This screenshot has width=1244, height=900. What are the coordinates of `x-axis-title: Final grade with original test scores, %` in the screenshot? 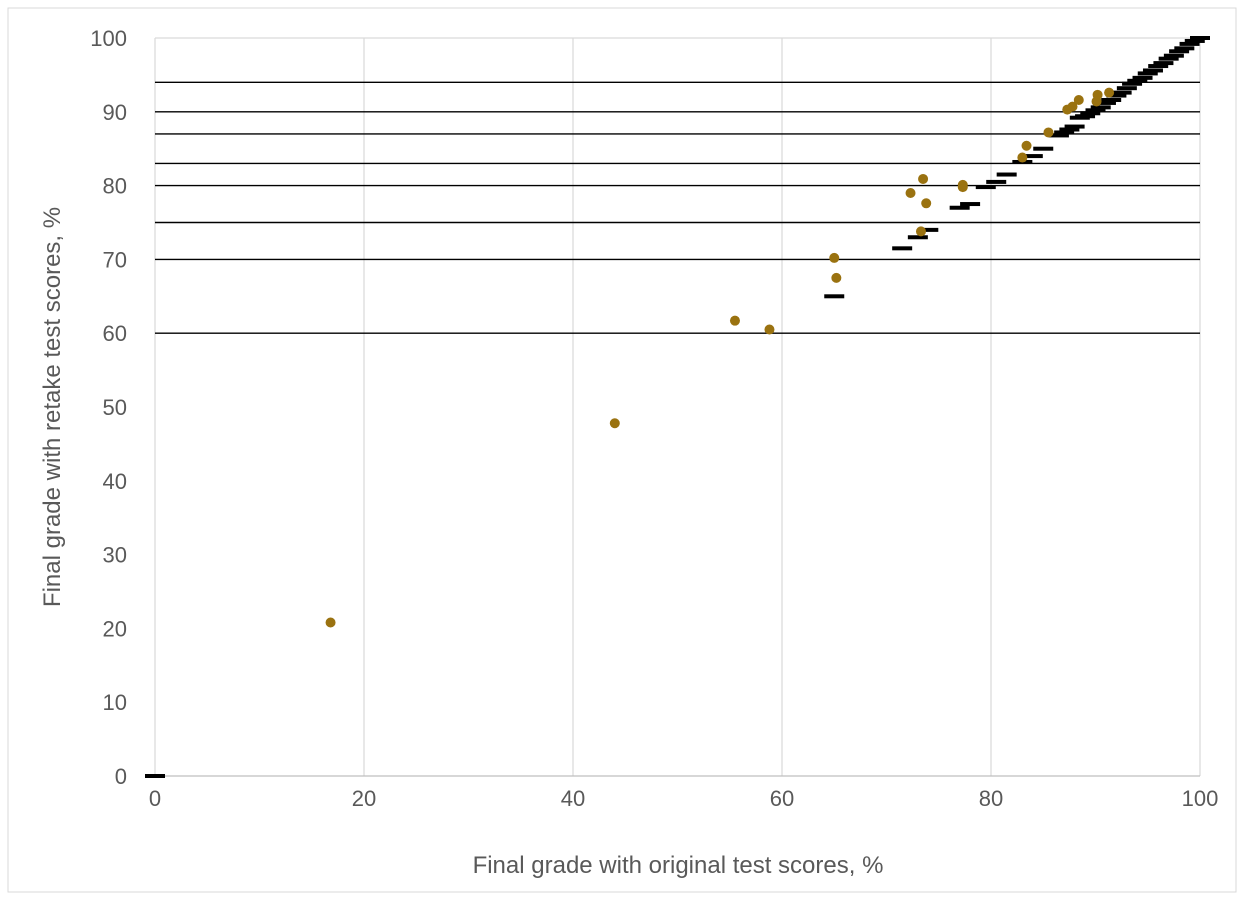 It's located at (678, 865).